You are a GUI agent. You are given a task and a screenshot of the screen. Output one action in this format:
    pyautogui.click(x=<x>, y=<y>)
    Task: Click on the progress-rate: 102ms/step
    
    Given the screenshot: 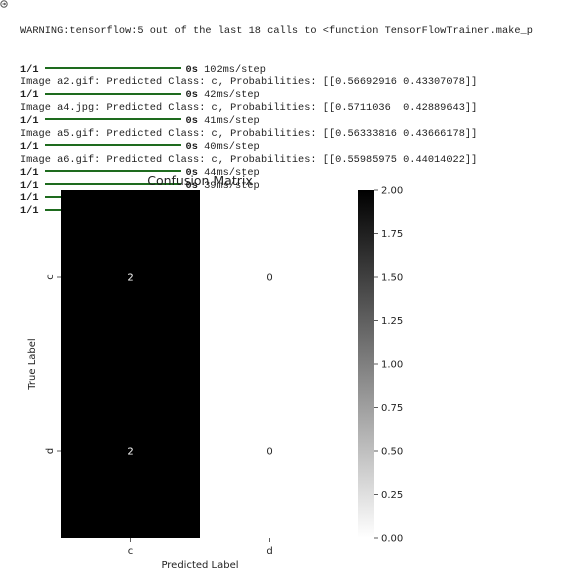 What is the action you would take?
    pyautogui.click(x=235, y=69)
    